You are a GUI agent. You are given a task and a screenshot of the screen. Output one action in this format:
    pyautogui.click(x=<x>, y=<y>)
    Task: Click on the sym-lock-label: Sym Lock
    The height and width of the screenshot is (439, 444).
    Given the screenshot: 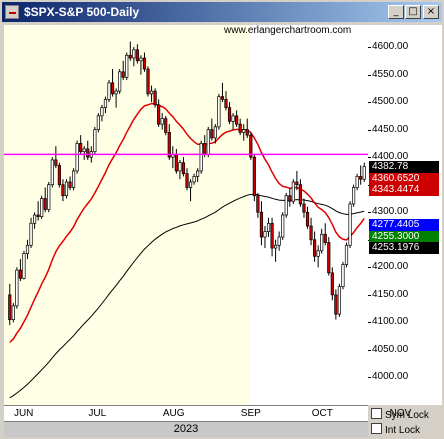 What is the action you would take?
    pyautogui.click(x=407, y=415)
    